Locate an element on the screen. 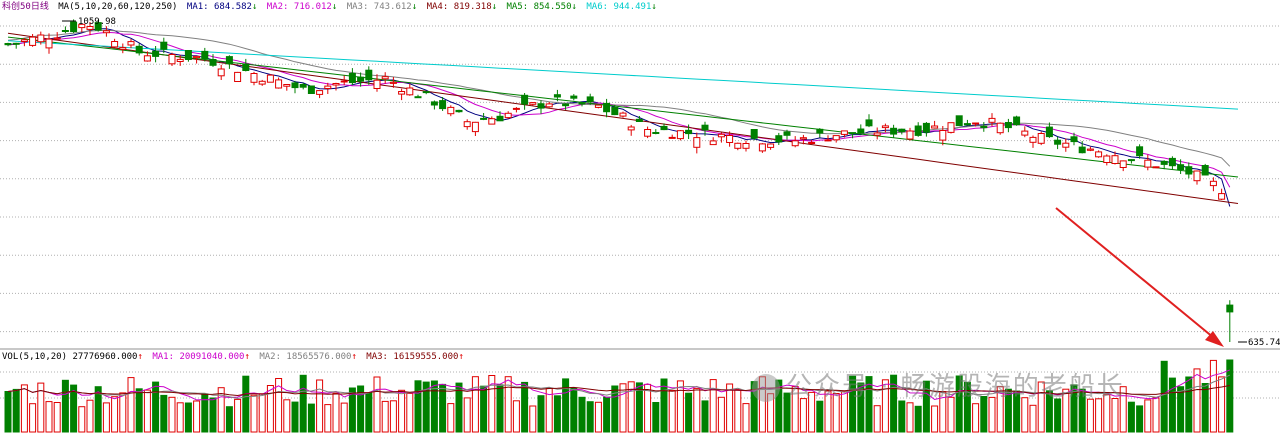 This screenshot has width=1280, height=440. vol-ma1-readout: MA1: 20091040.000↑ is located at coordinates (201, 357).